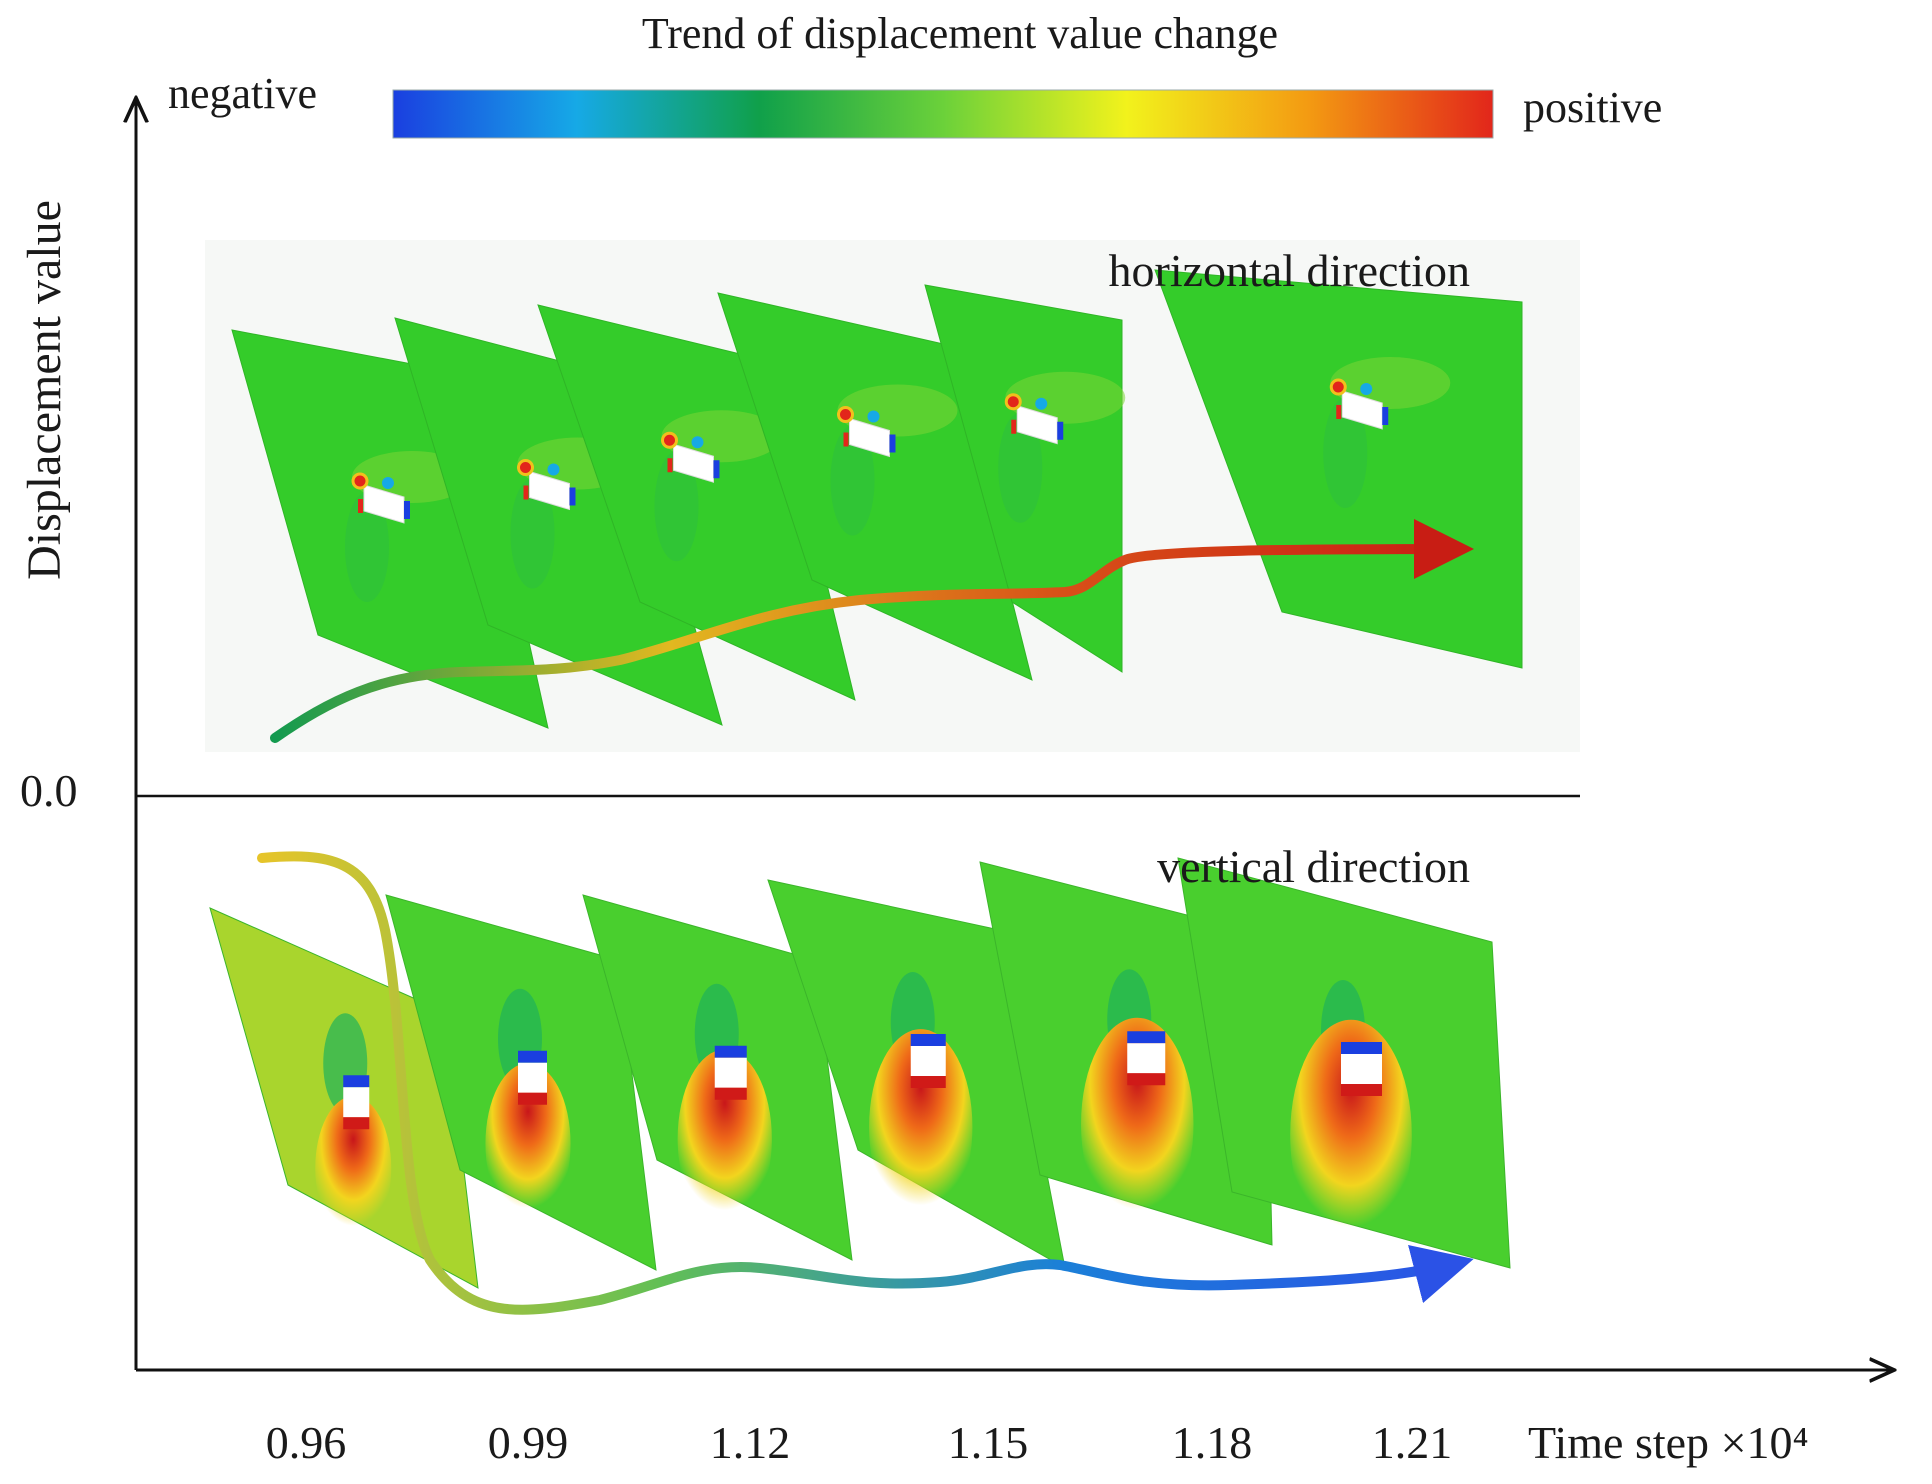  Describe the element at coordinates (44, 390) in the screenshot. I see `y-axis-label: Displacement value` at that location.